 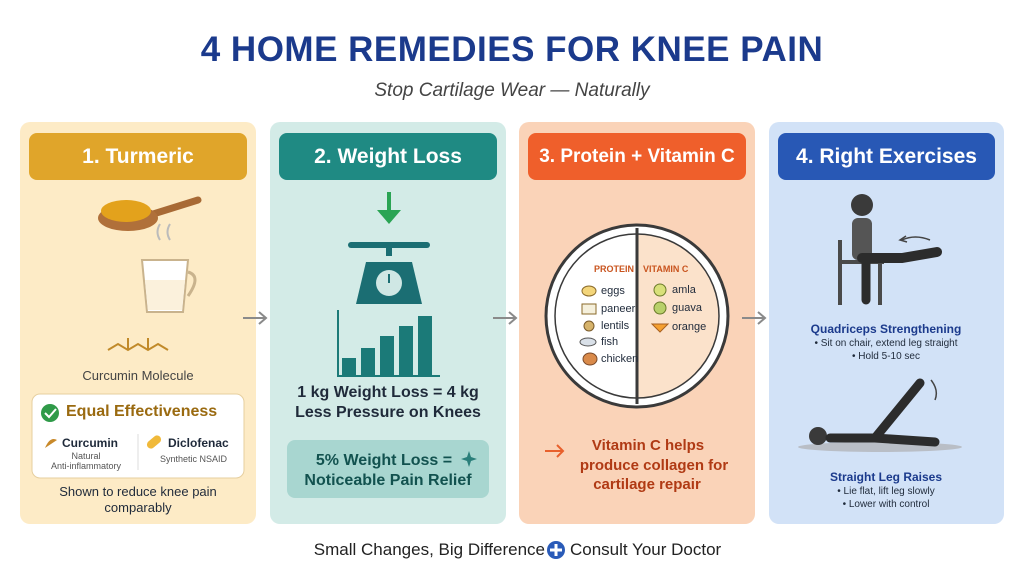 What do you see at coordinates (388, 343) in the screenshot?
I see `bar-chart` at bounding box center [388, 343].